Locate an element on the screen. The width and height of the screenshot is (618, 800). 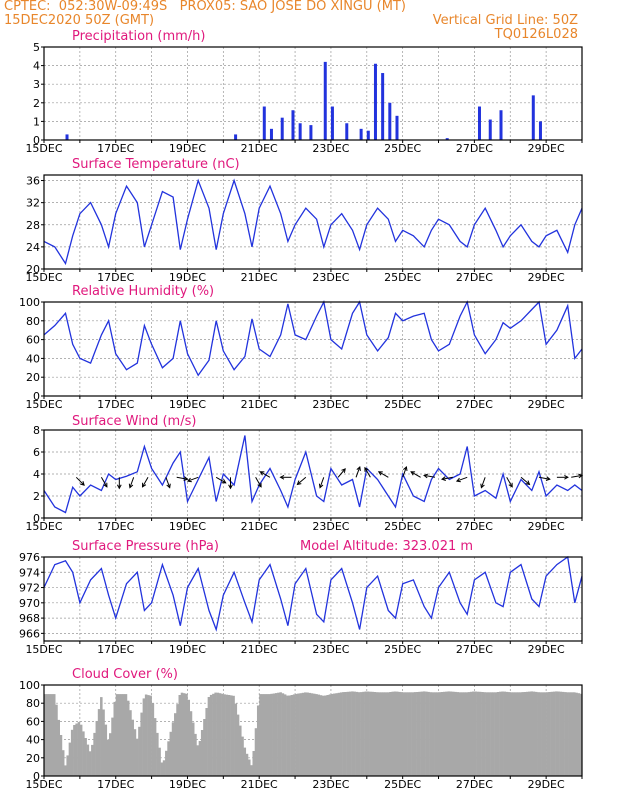
y-tick-label: 2 is located at coordinates (36, 103).